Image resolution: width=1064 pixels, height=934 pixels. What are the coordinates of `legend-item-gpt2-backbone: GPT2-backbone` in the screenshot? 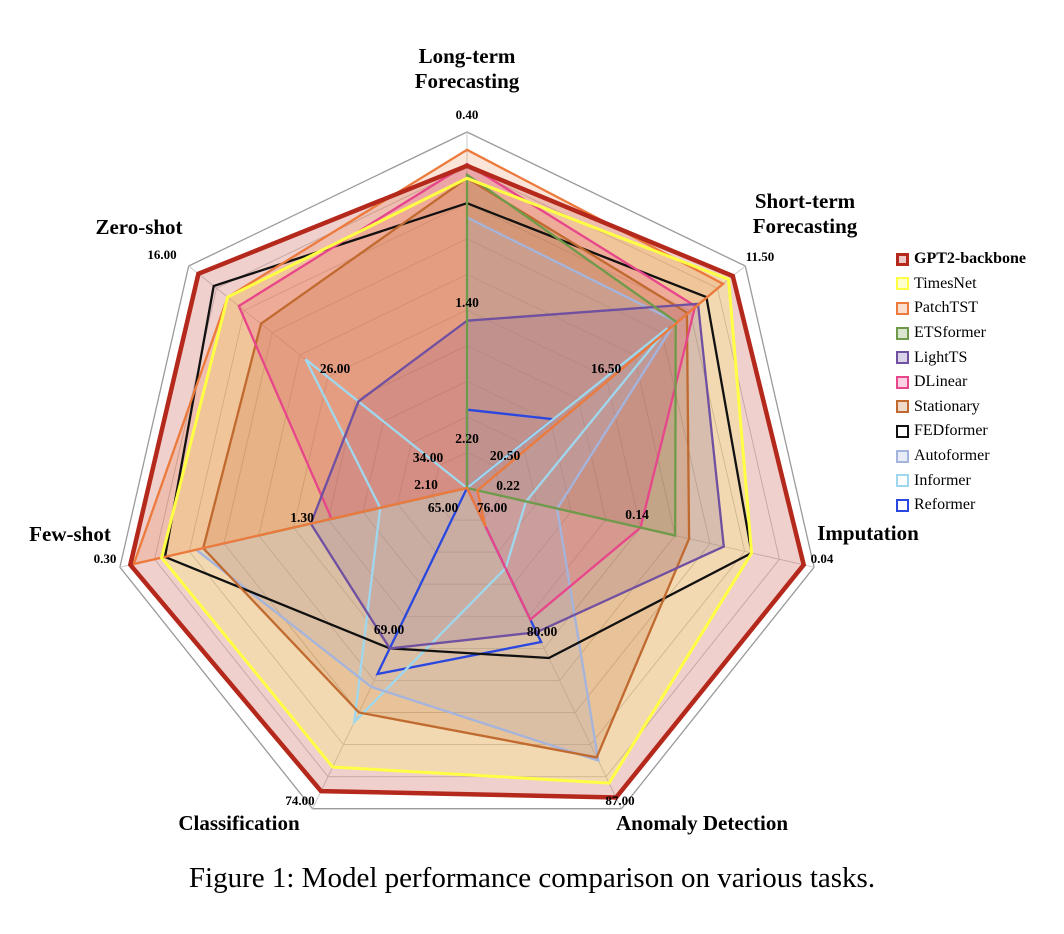 It's located at (976, 259).